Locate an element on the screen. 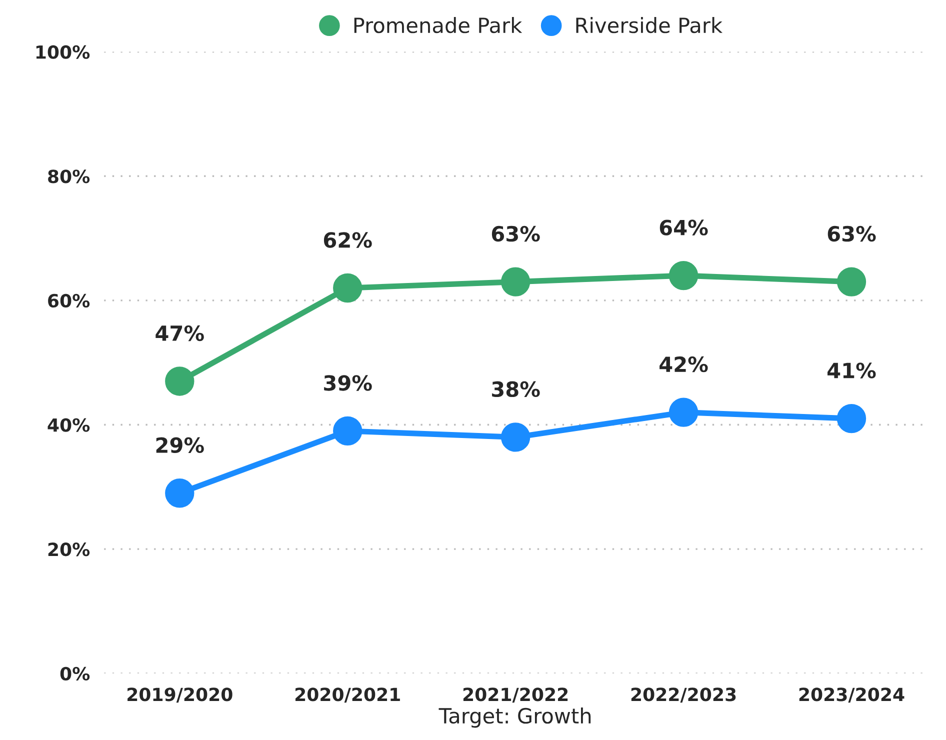  x-tick-label: 2022/2023 is located at coordinates (683, 695).